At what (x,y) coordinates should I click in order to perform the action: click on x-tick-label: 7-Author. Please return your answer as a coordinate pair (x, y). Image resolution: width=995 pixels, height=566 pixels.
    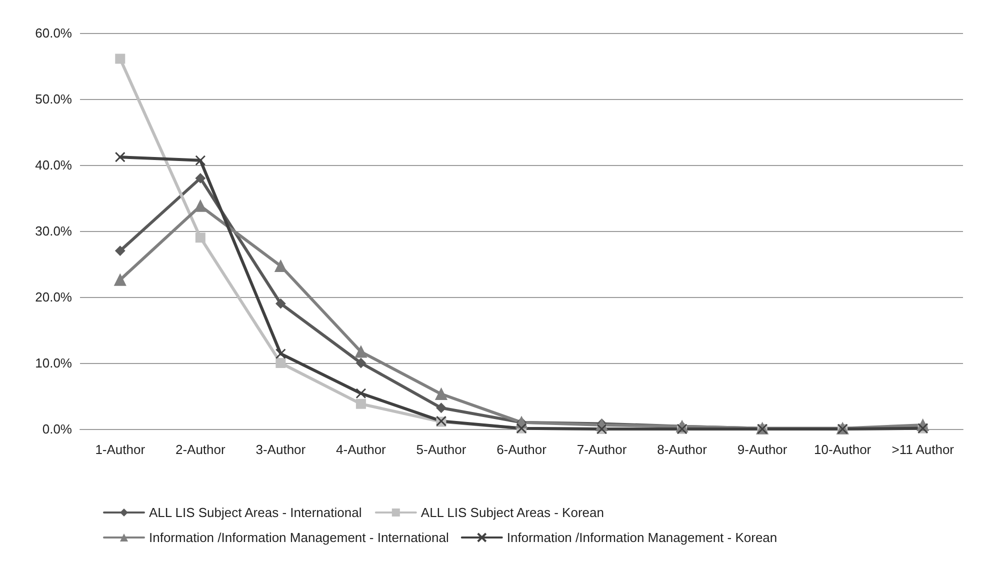
    Looking at the image, I should click on (602, 449).